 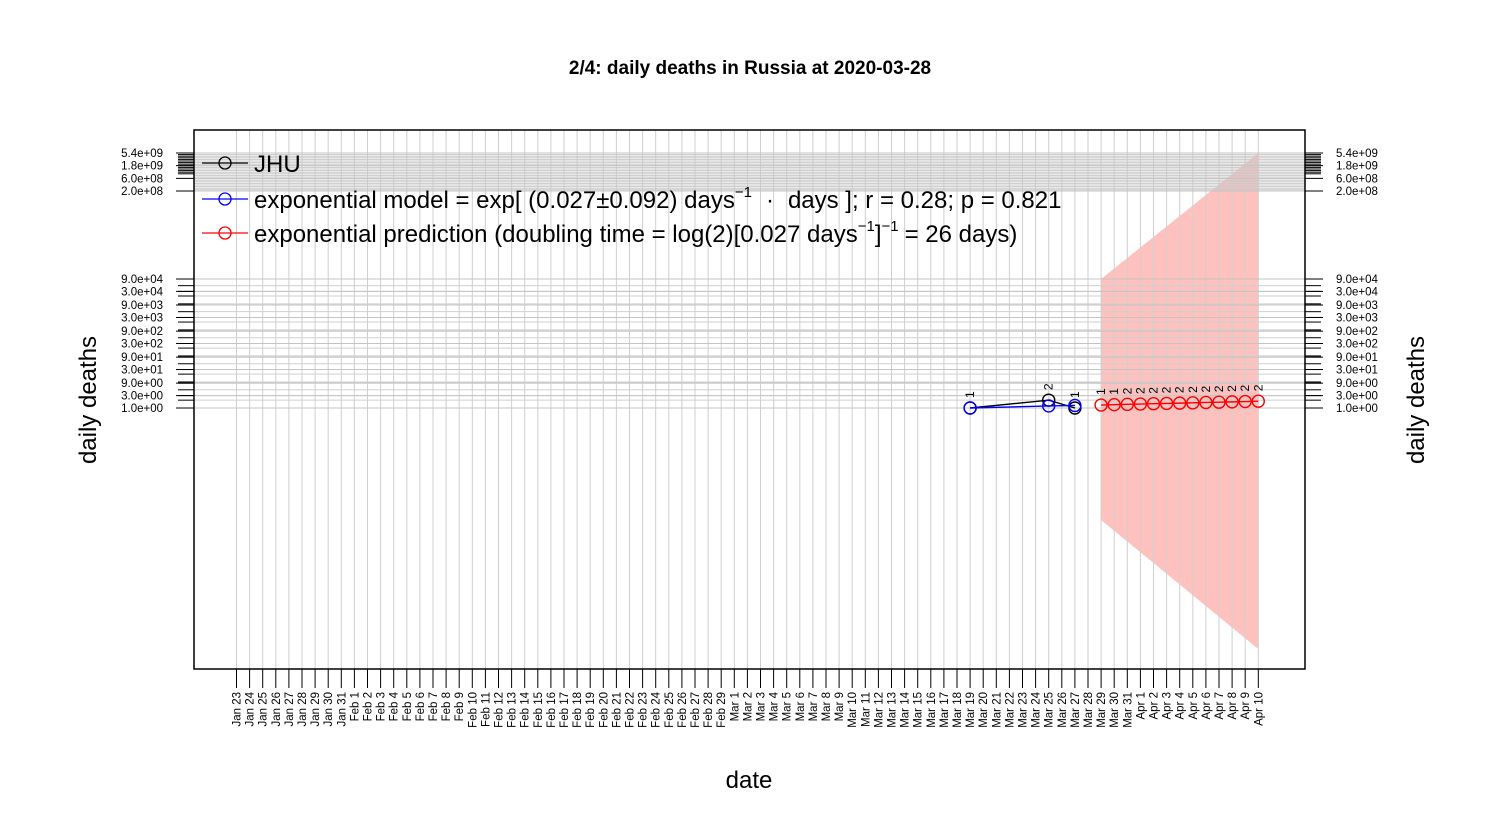 What do you see at coordinates (878, 234) in the screenshot?
I see `legend-pred-mid: ]` at bounding box center [878, 234].